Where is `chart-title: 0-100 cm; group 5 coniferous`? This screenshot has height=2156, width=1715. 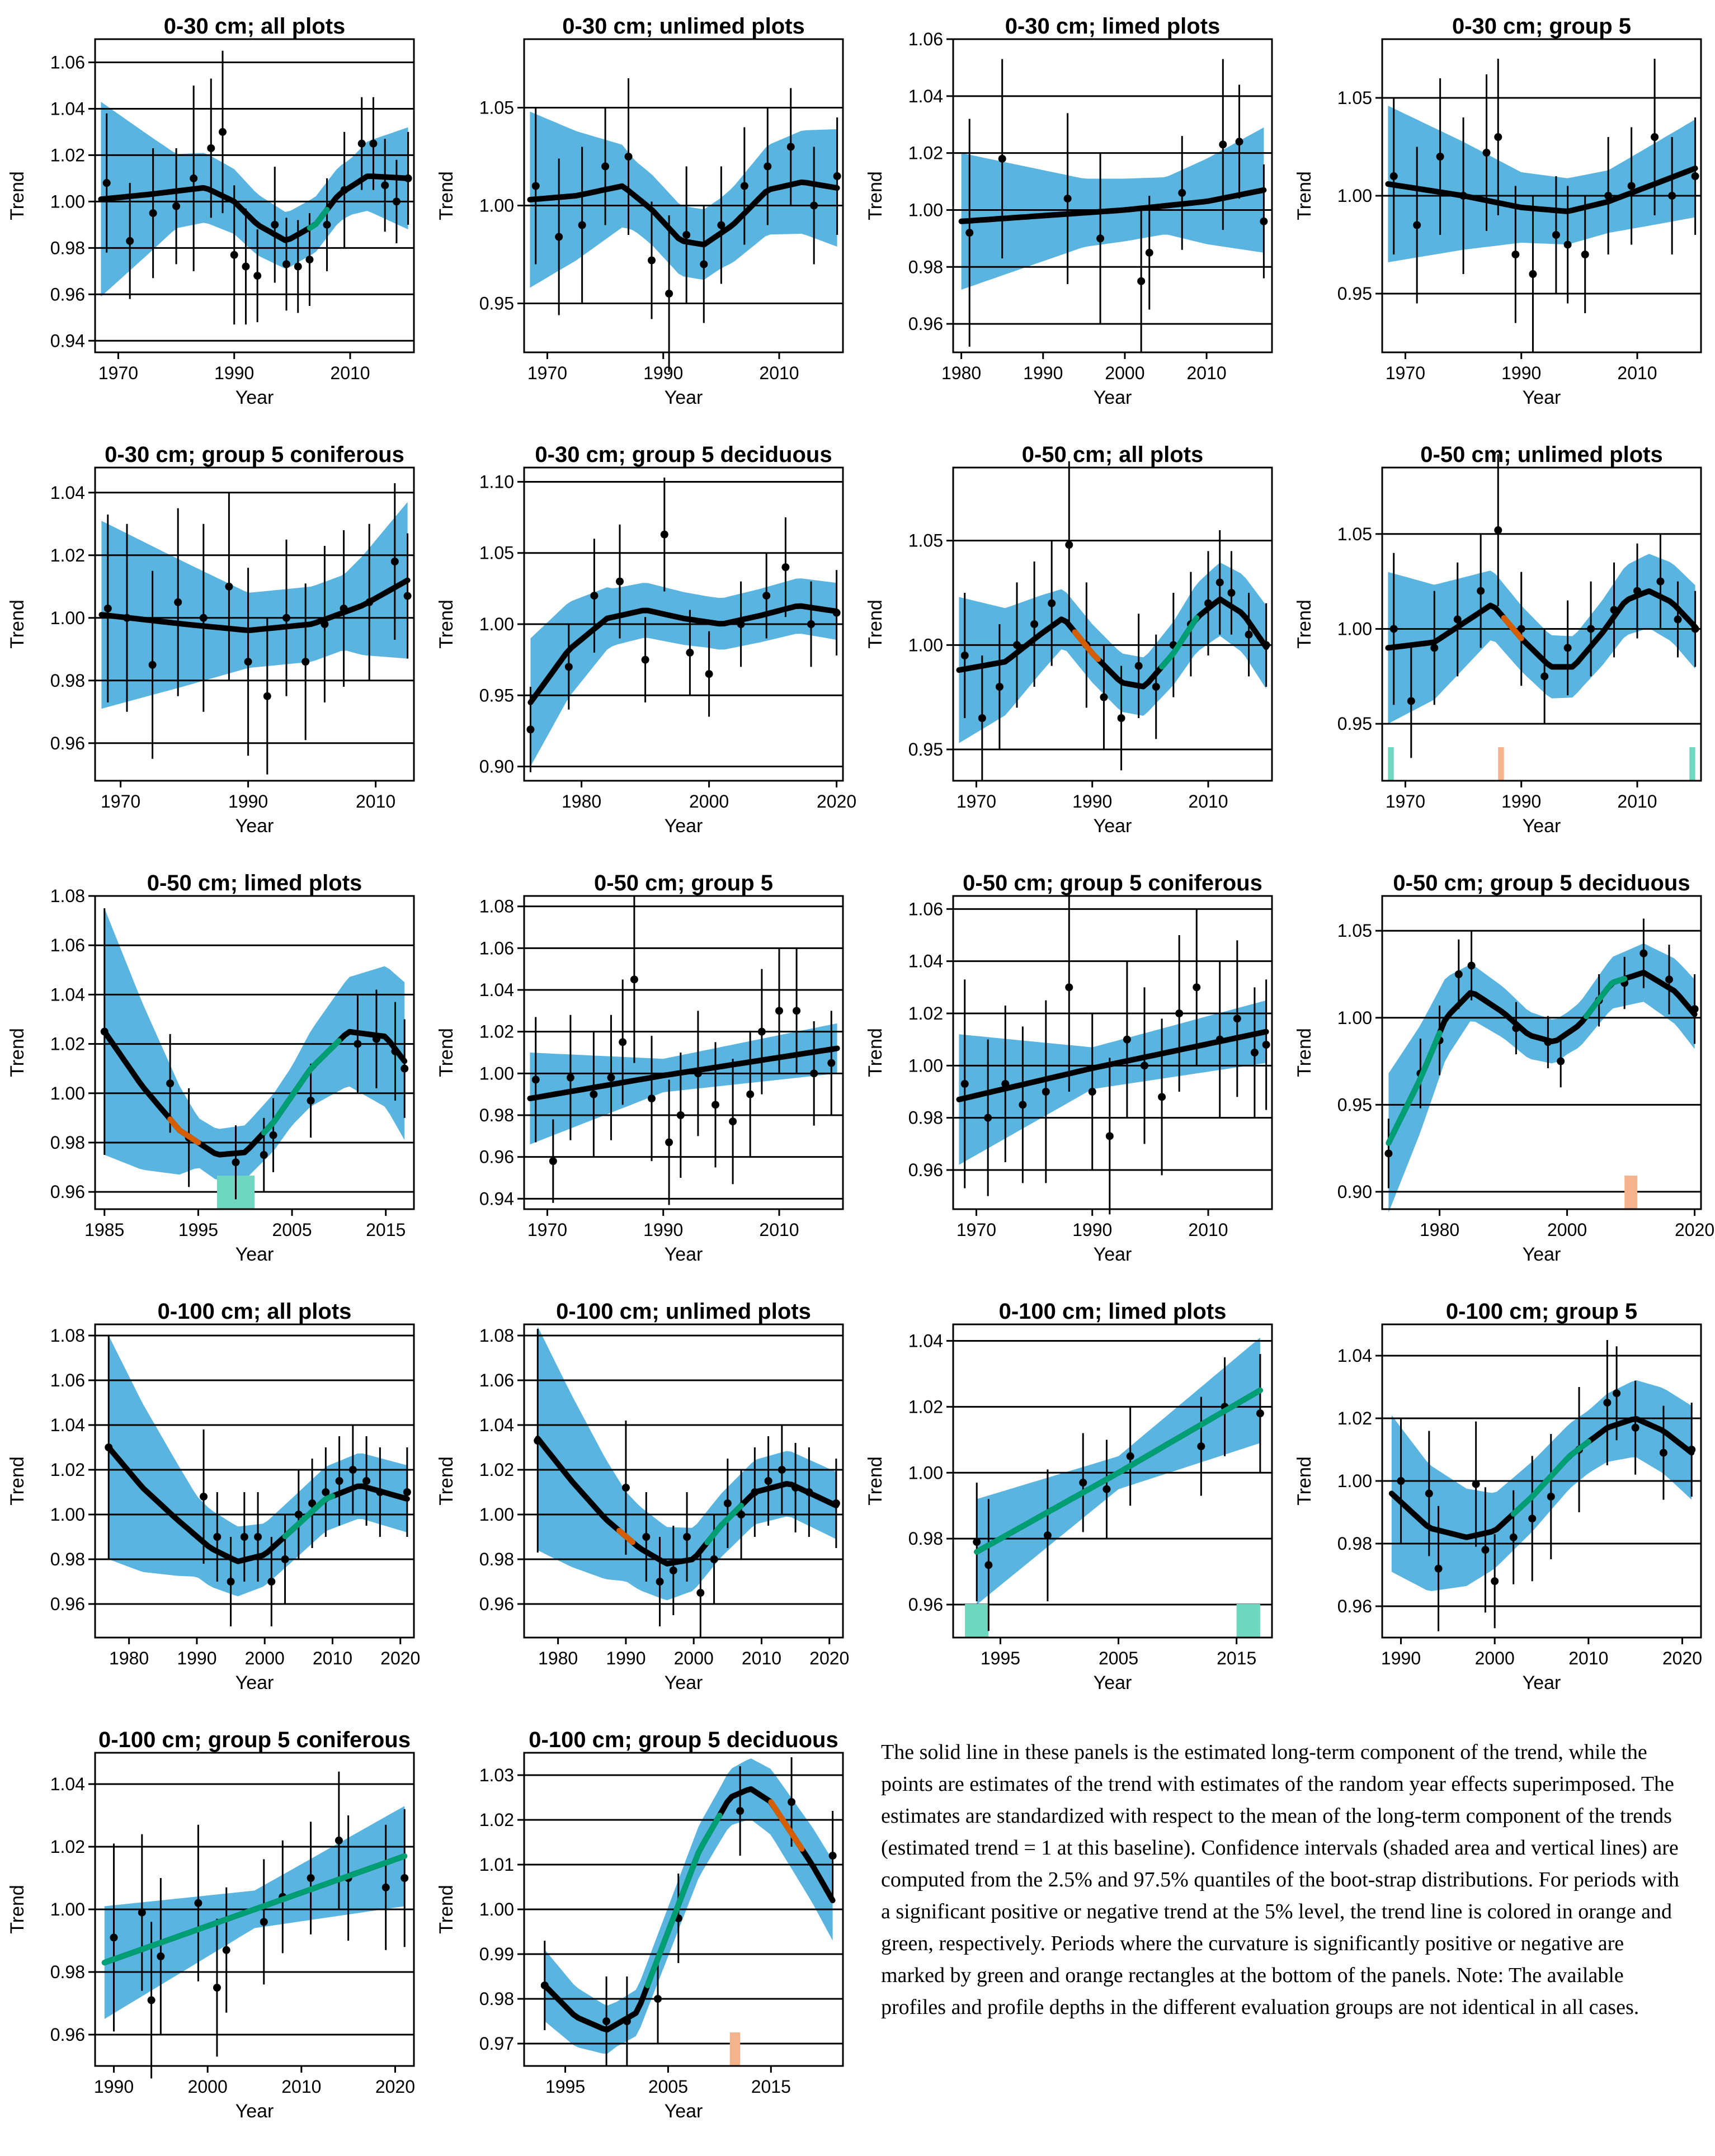
chart-title: 0-100 cm; group 5 coniferous is located at coordinates (254, 1740).